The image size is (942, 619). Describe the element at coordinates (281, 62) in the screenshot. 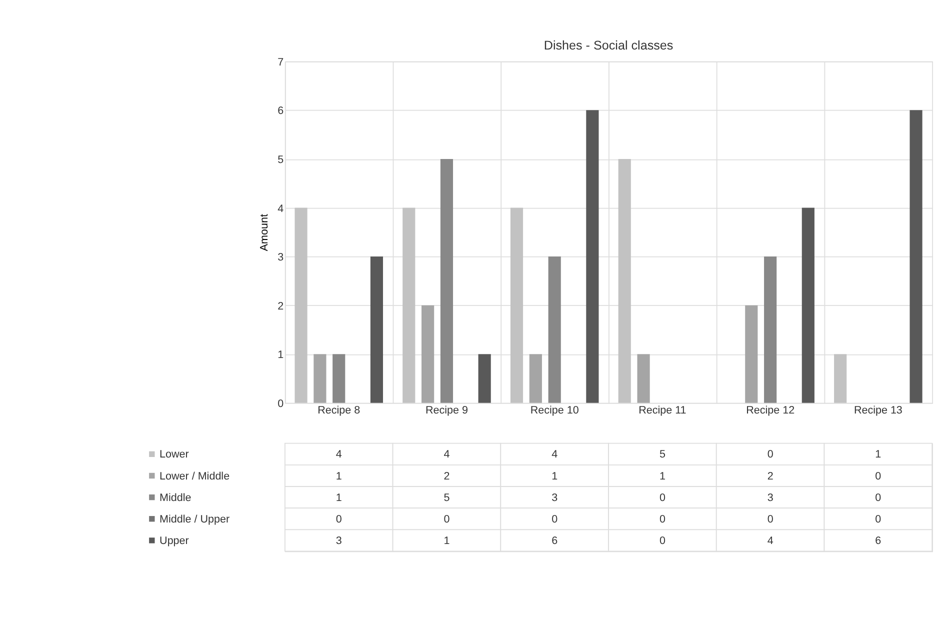

I see `y-tick-label: 7` at that location.